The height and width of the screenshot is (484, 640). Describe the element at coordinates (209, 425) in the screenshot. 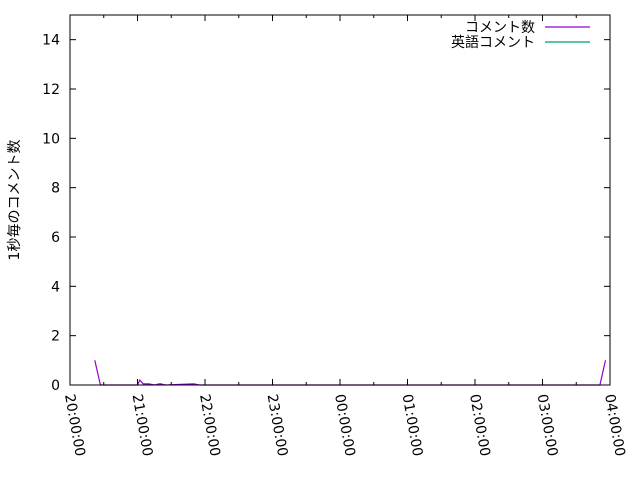

I see `x-tick-label: 22:00:00` at that location.